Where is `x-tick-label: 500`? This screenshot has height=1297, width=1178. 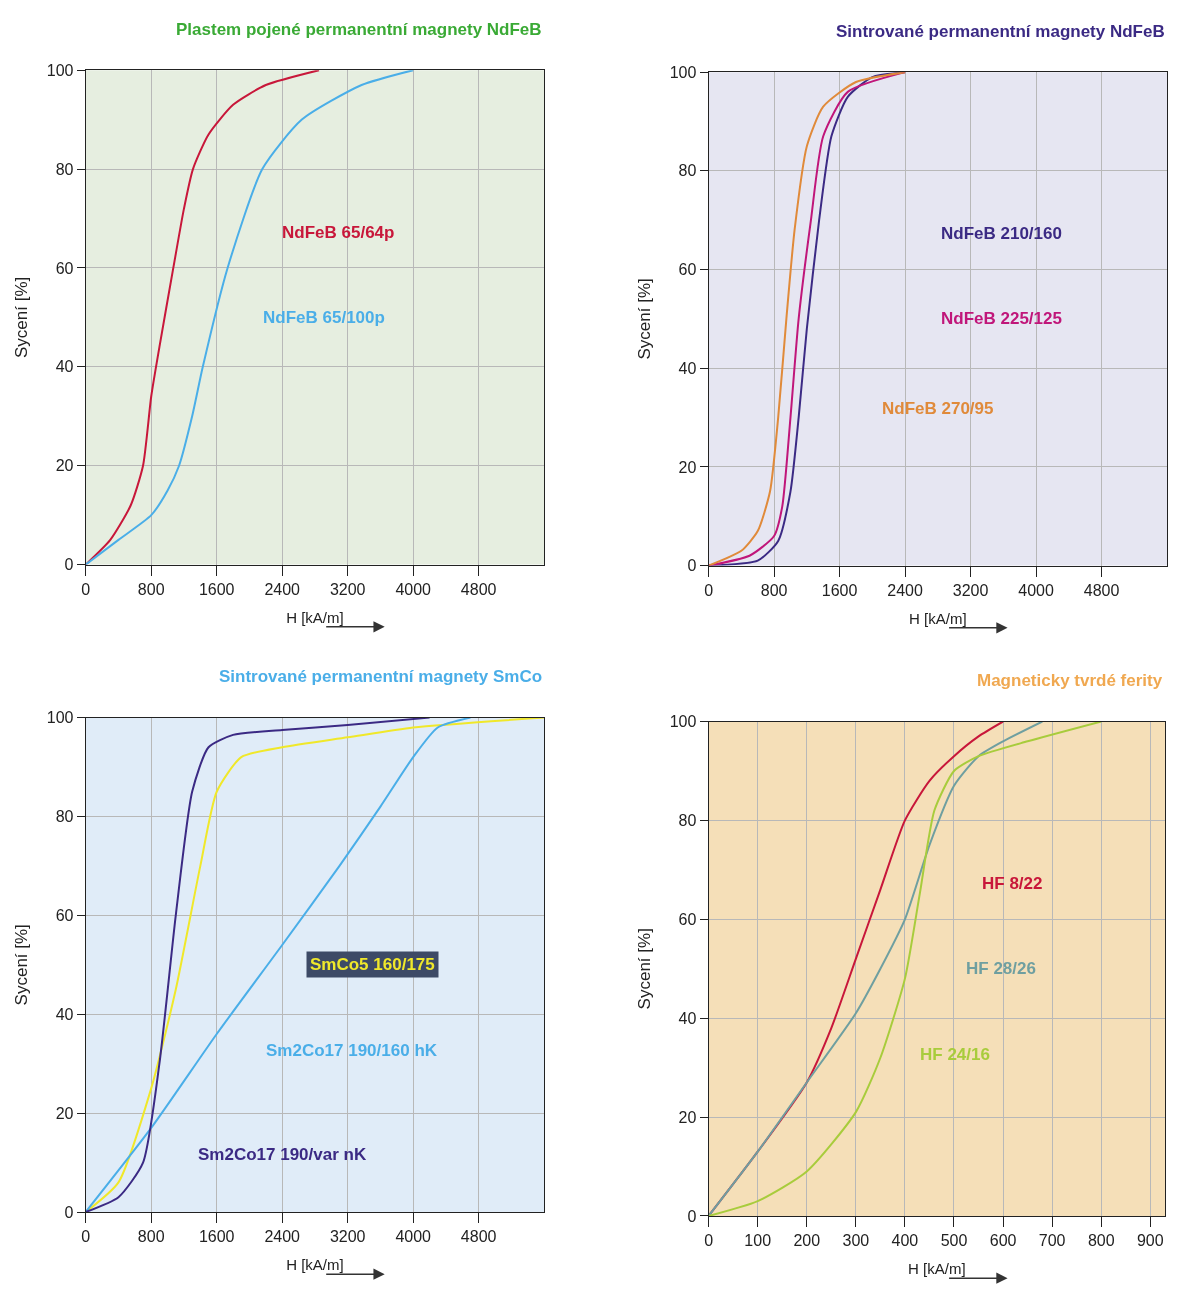
x-tick-label: 500 is located at coordinates (954, 1241).